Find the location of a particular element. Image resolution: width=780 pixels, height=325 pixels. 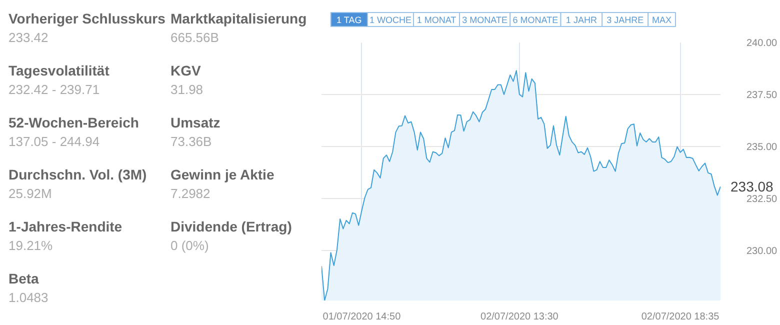

text: 1 JAHR is located at coordinates (582, 20).